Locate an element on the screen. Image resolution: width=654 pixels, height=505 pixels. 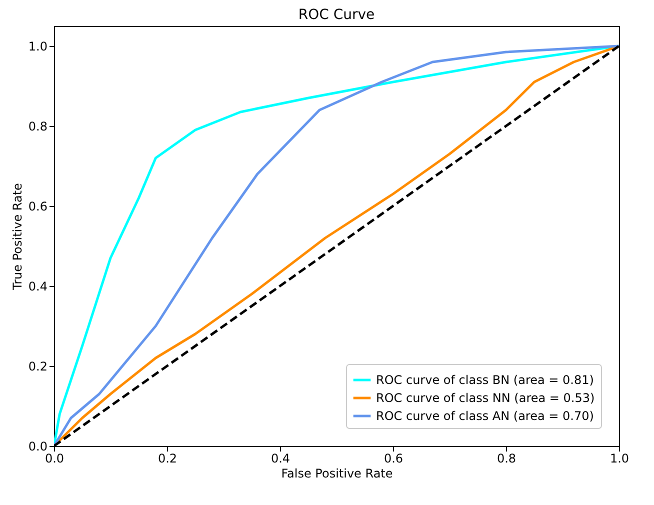
y-tick-label: 0.6 is located at coordinates (38, 207).